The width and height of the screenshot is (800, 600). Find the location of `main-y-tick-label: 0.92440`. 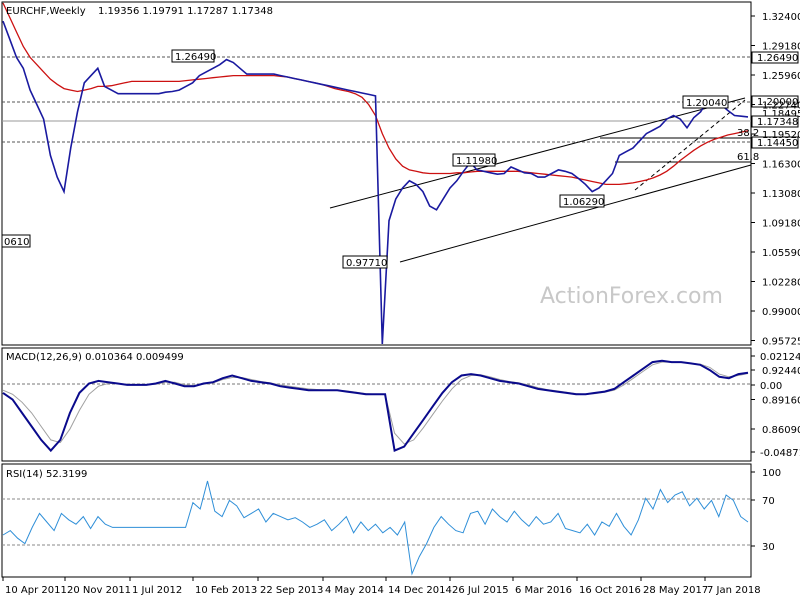

main-y-tick-label: 0.92440 is located at coordinates (781, 371).